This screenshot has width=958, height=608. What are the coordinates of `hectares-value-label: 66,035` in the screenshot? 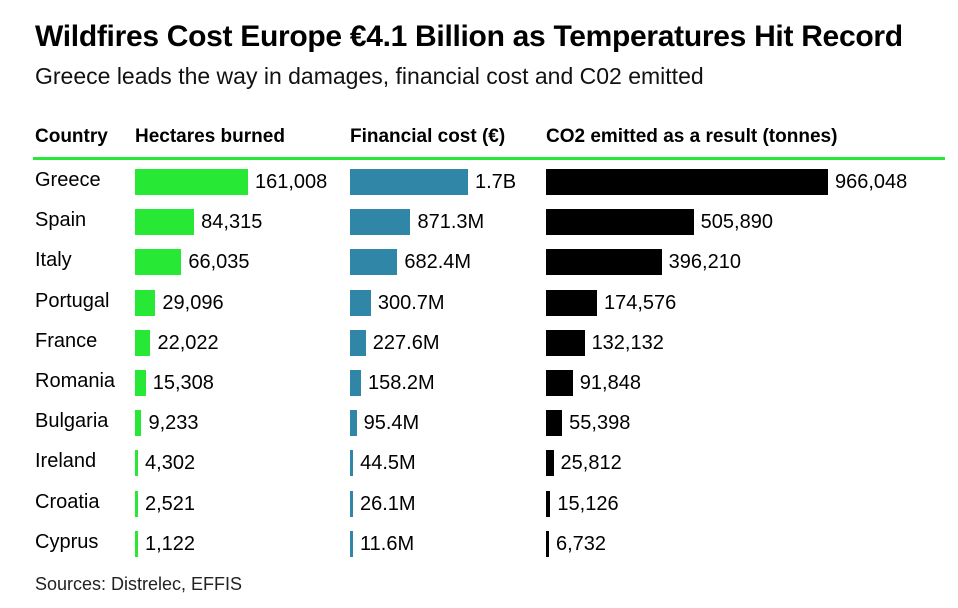 It's located at (219, 262).